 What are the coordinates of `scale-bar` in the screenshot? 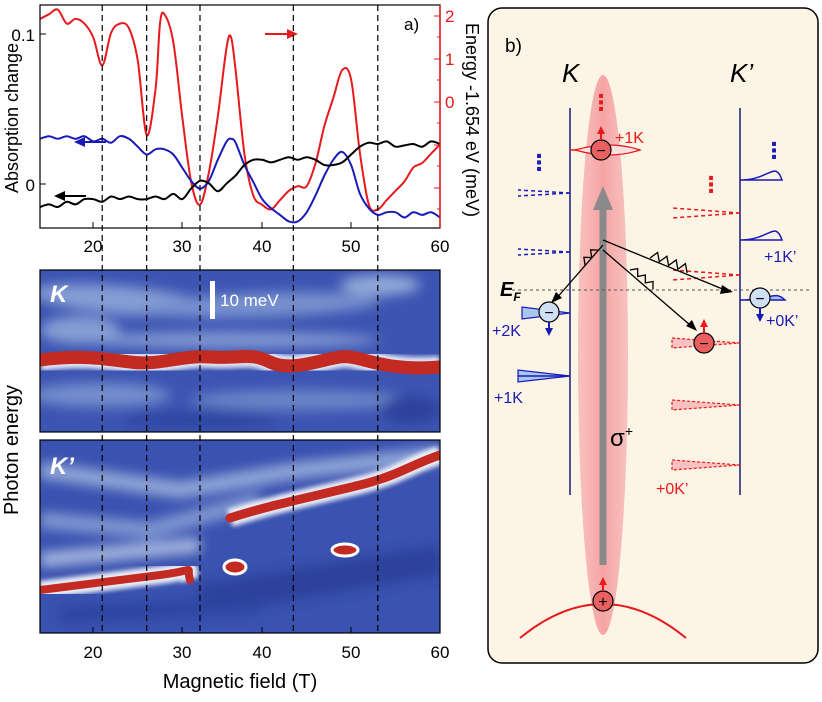 It's located at (212, 300).